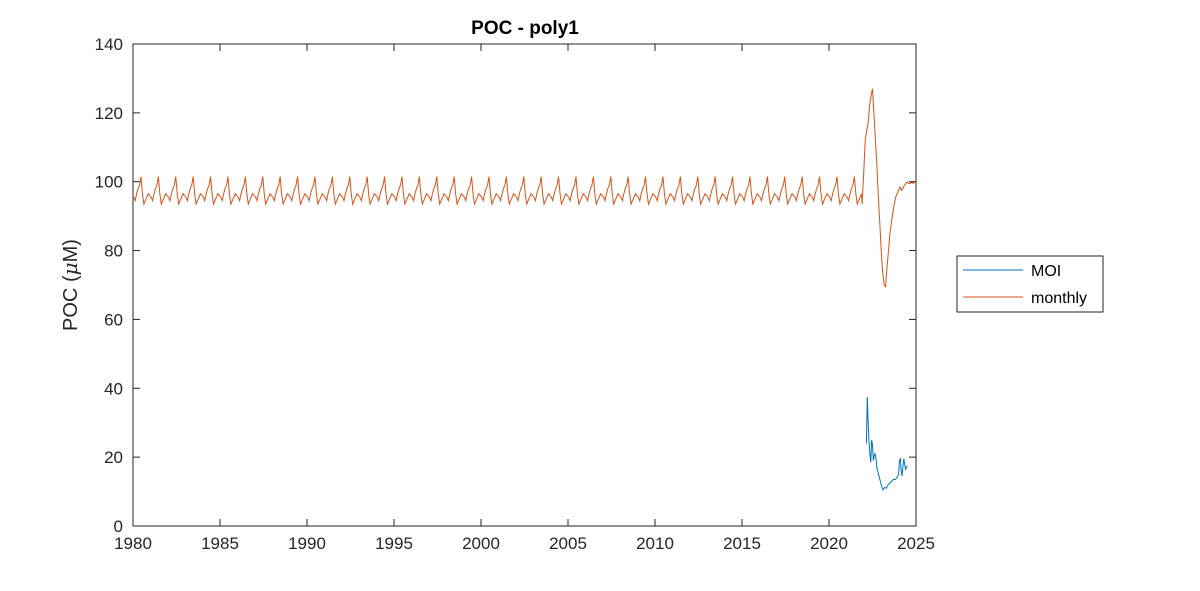  Describe the element at coordinates (109, 113) in the screenshot. I see `y-tick-label: 120` at that location.